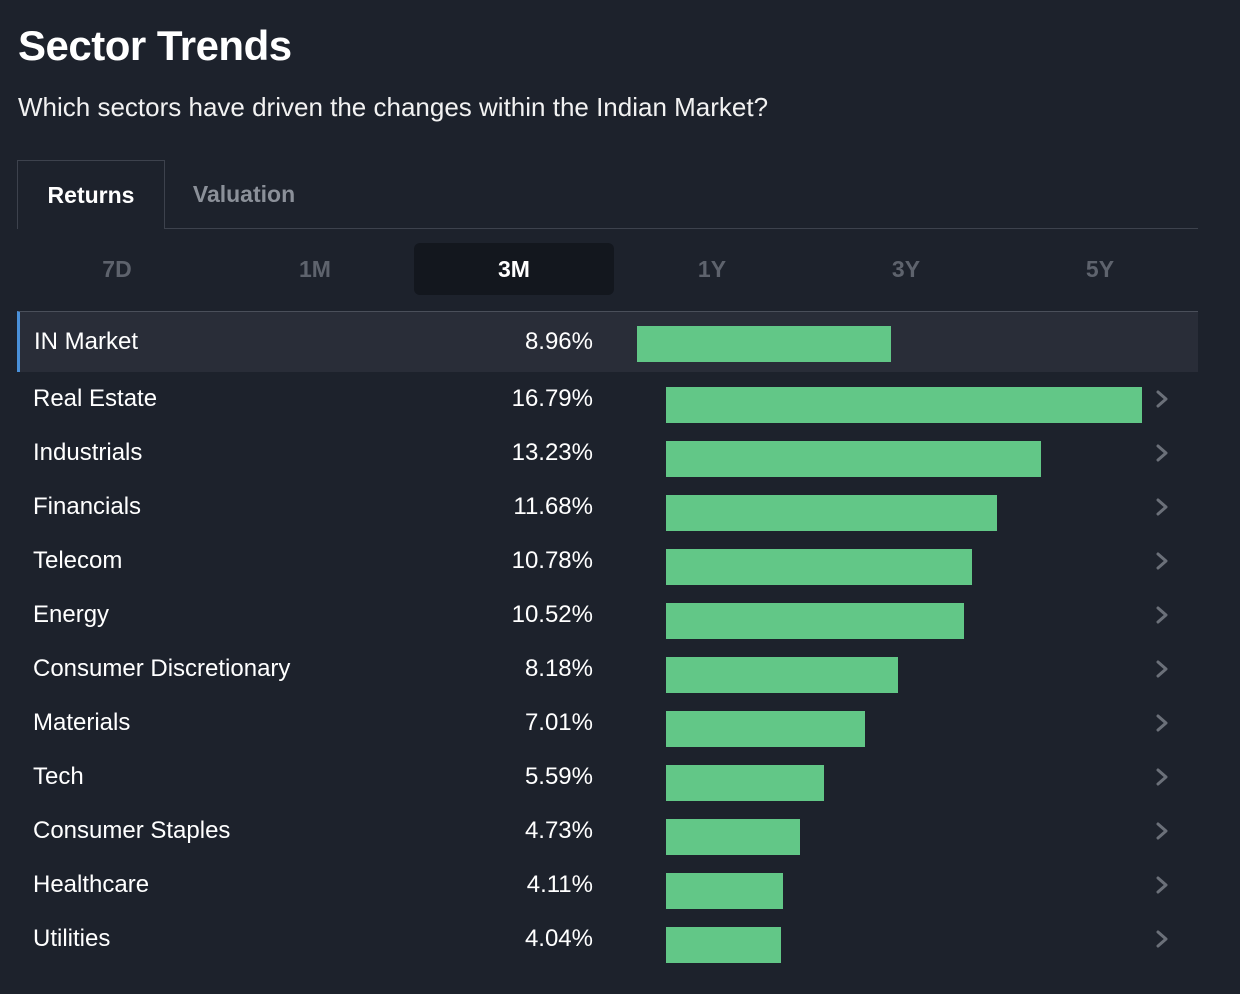 The image size is (1240, 994). I want to click on period-3y: 3Y, so click(906, 268).